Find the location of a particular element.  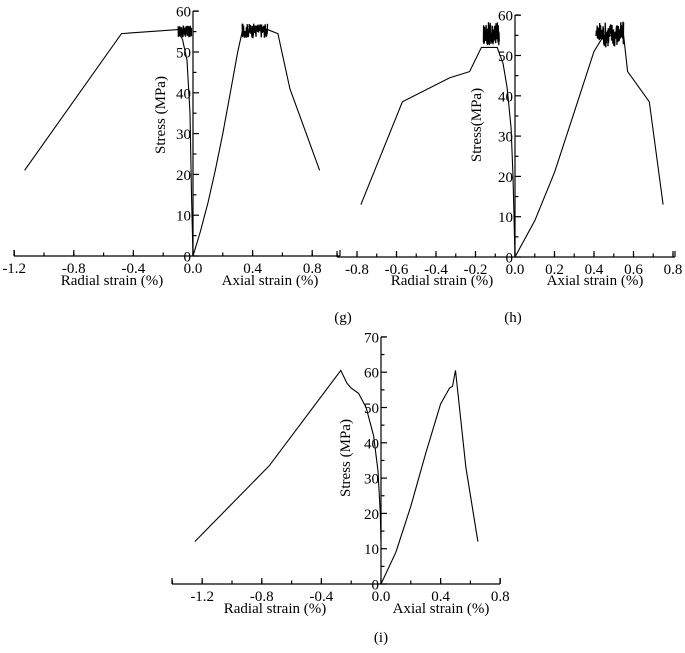

panel-label: (h) is located at coordinates (513, 318).